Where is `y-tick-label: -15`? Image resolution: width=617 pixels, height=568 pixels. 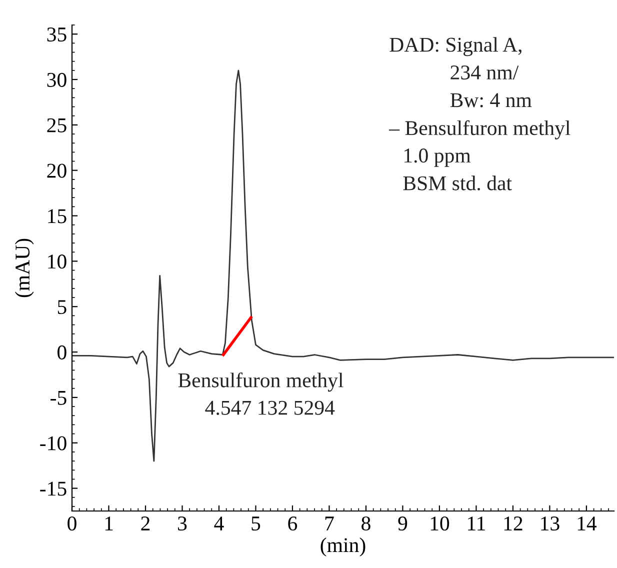
y-tick-label: -15 is located at coordinates (53, 489).